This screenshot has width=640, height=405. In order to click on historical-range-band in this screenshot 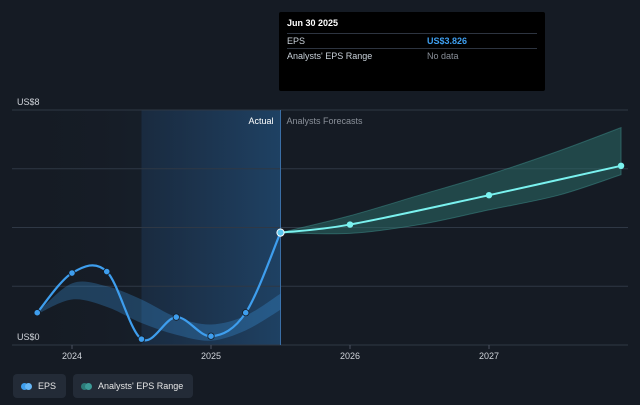, I will do `click(159, 311)`.